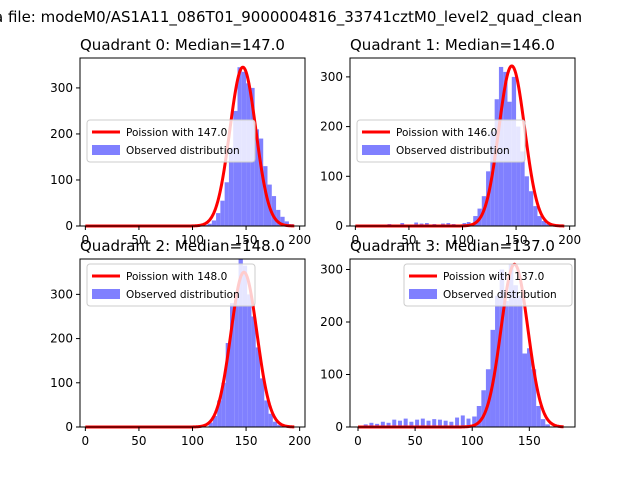 The width and height of the screenshot is (640, 480). What do you see at coordinates (176, 277) in the screenshot?
I see `legend-label: Poission with 148.0` at bounding box center [176, 277].